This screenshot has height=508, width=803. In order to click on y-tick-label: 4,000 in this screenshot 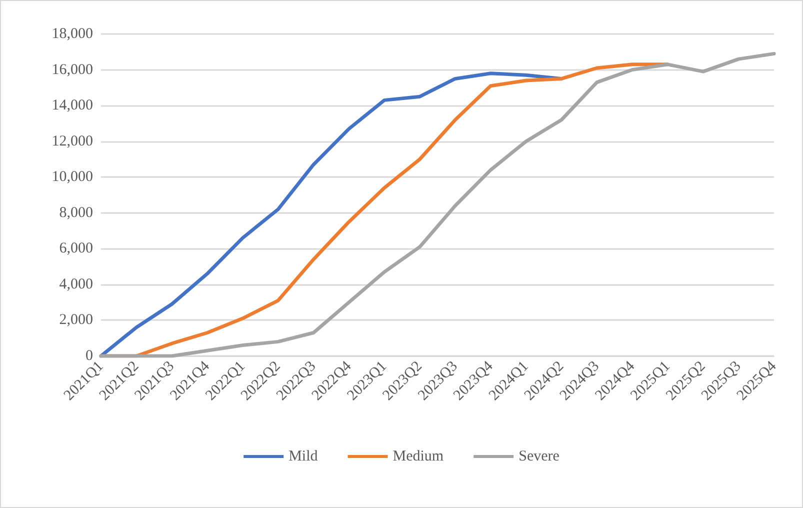, I will do `click(76, 284)`.